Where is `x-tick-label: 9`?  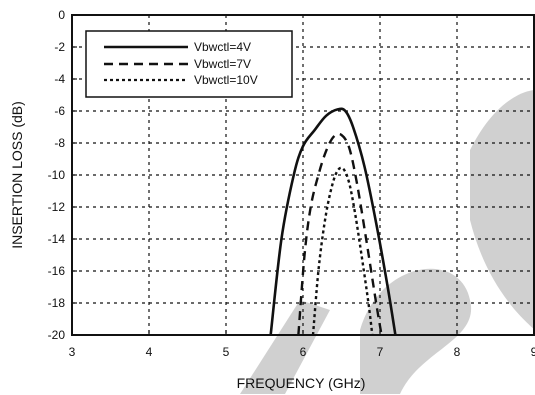 x-tick-label: 9 is located at coordinates (533, 352).